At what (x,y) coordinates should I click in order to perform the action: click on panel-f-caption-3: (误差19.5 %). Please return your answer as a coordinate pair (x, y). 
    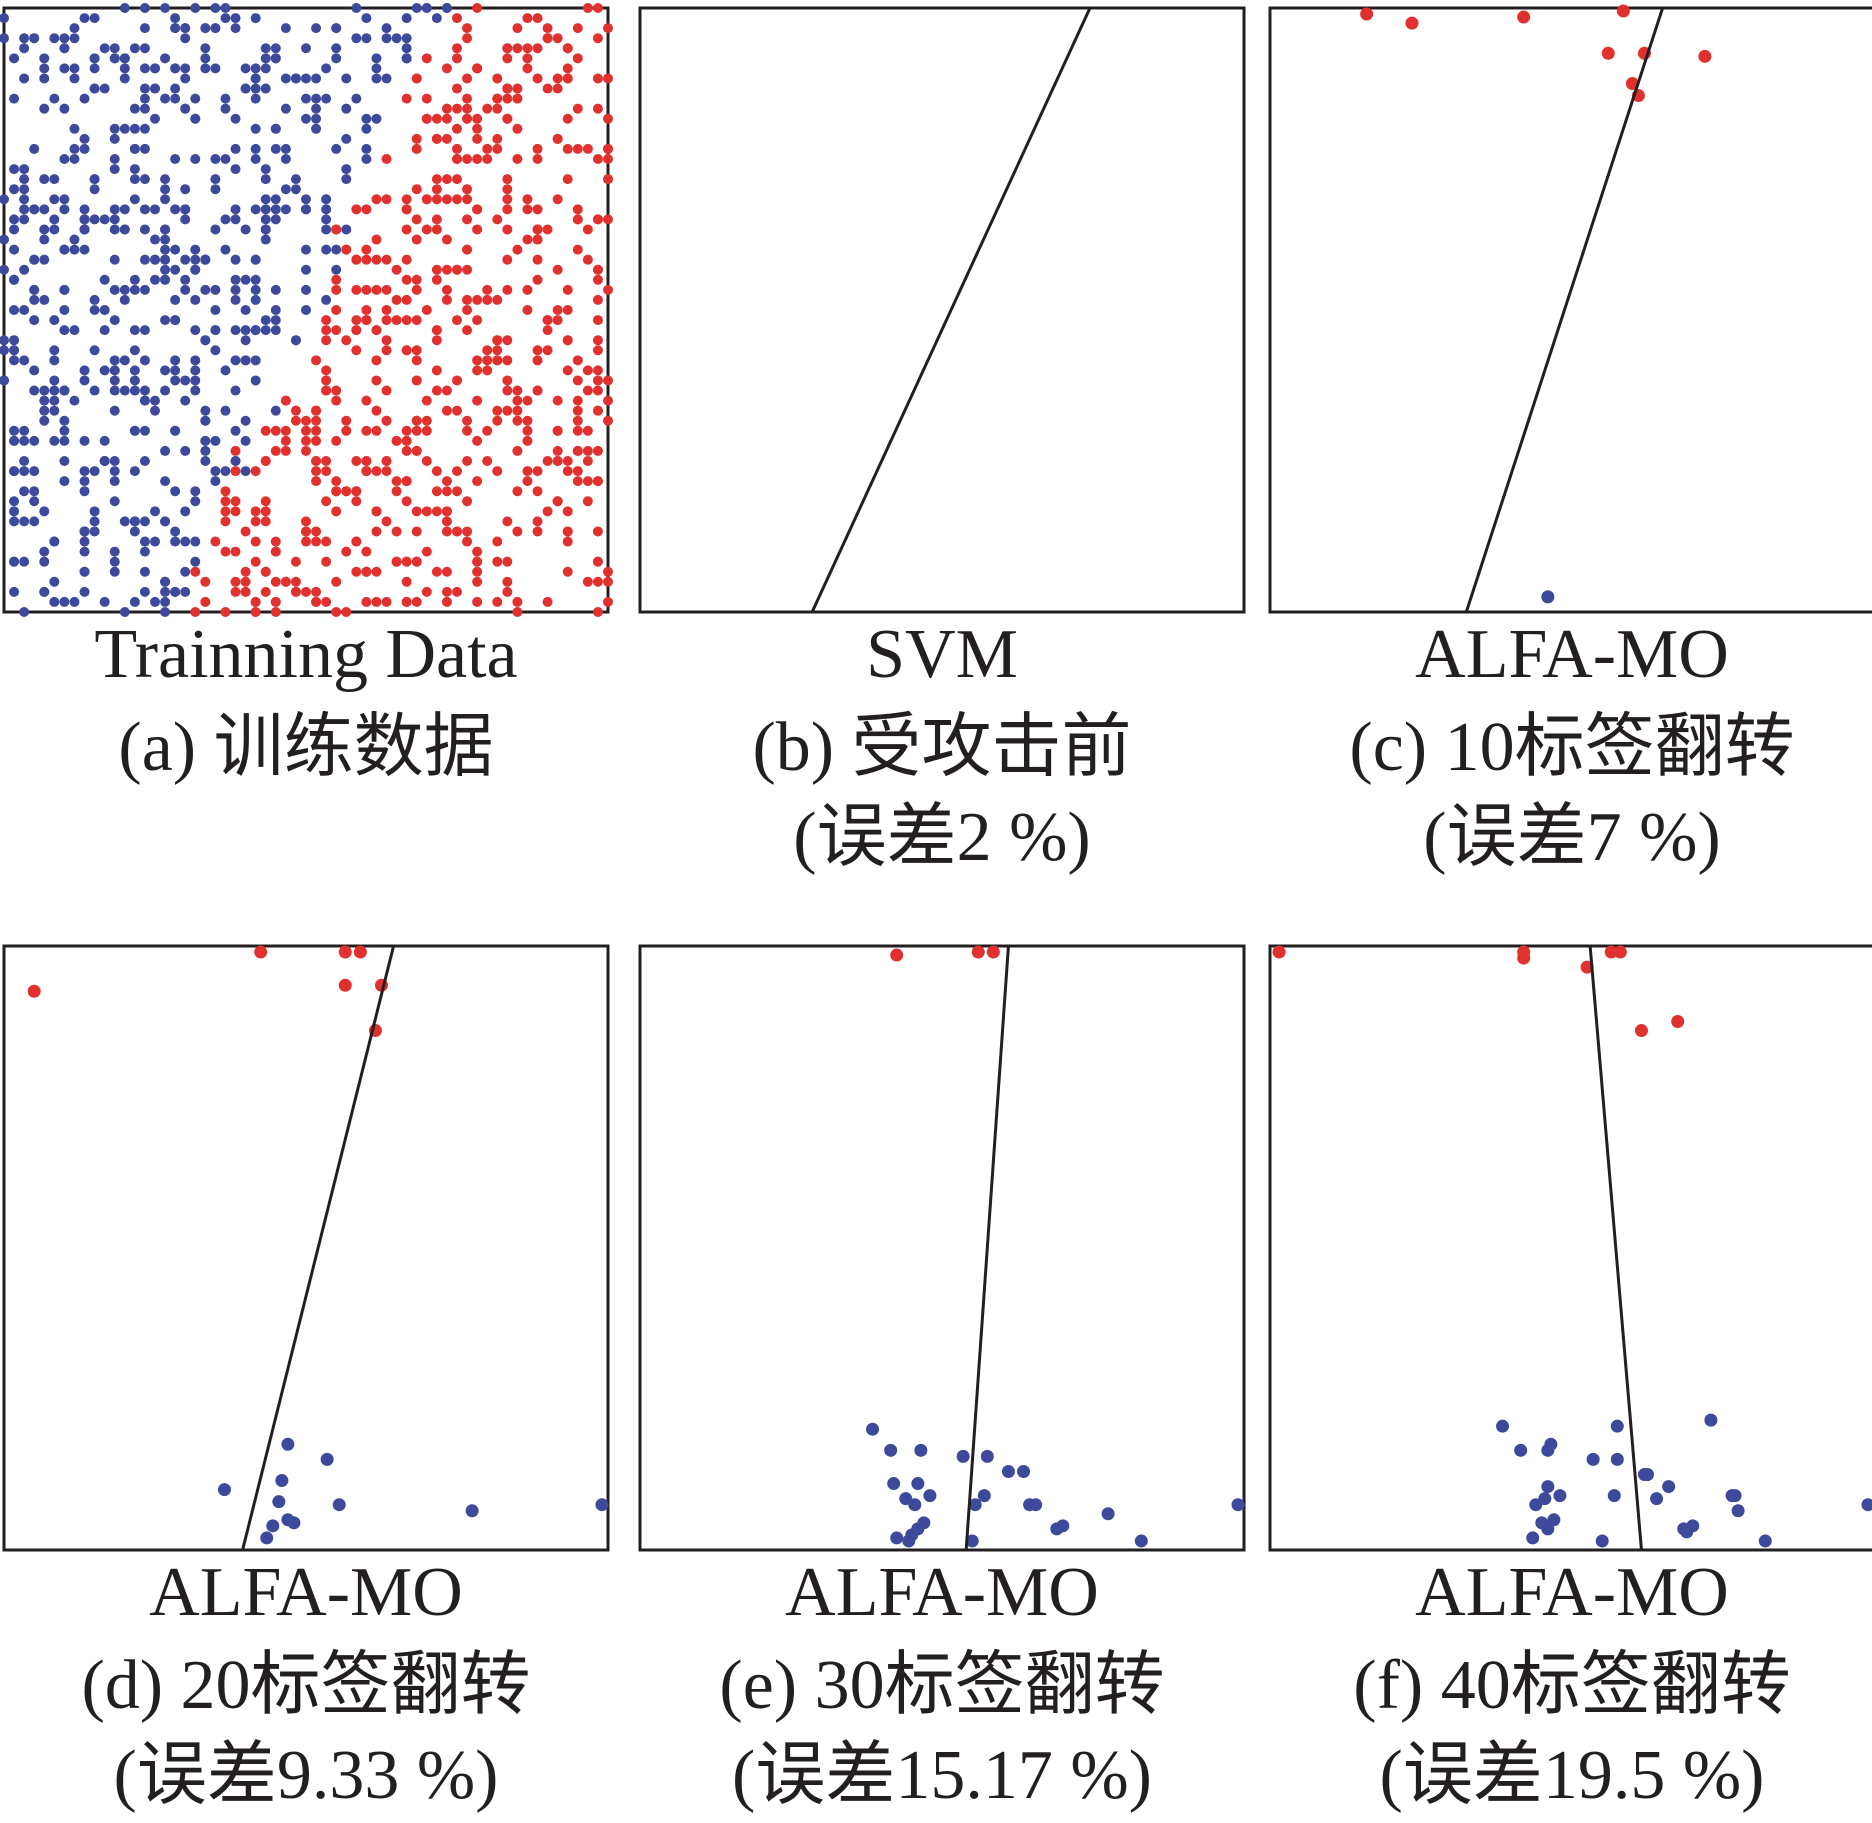
    Looking at the image, I should click on (1572, 1775).